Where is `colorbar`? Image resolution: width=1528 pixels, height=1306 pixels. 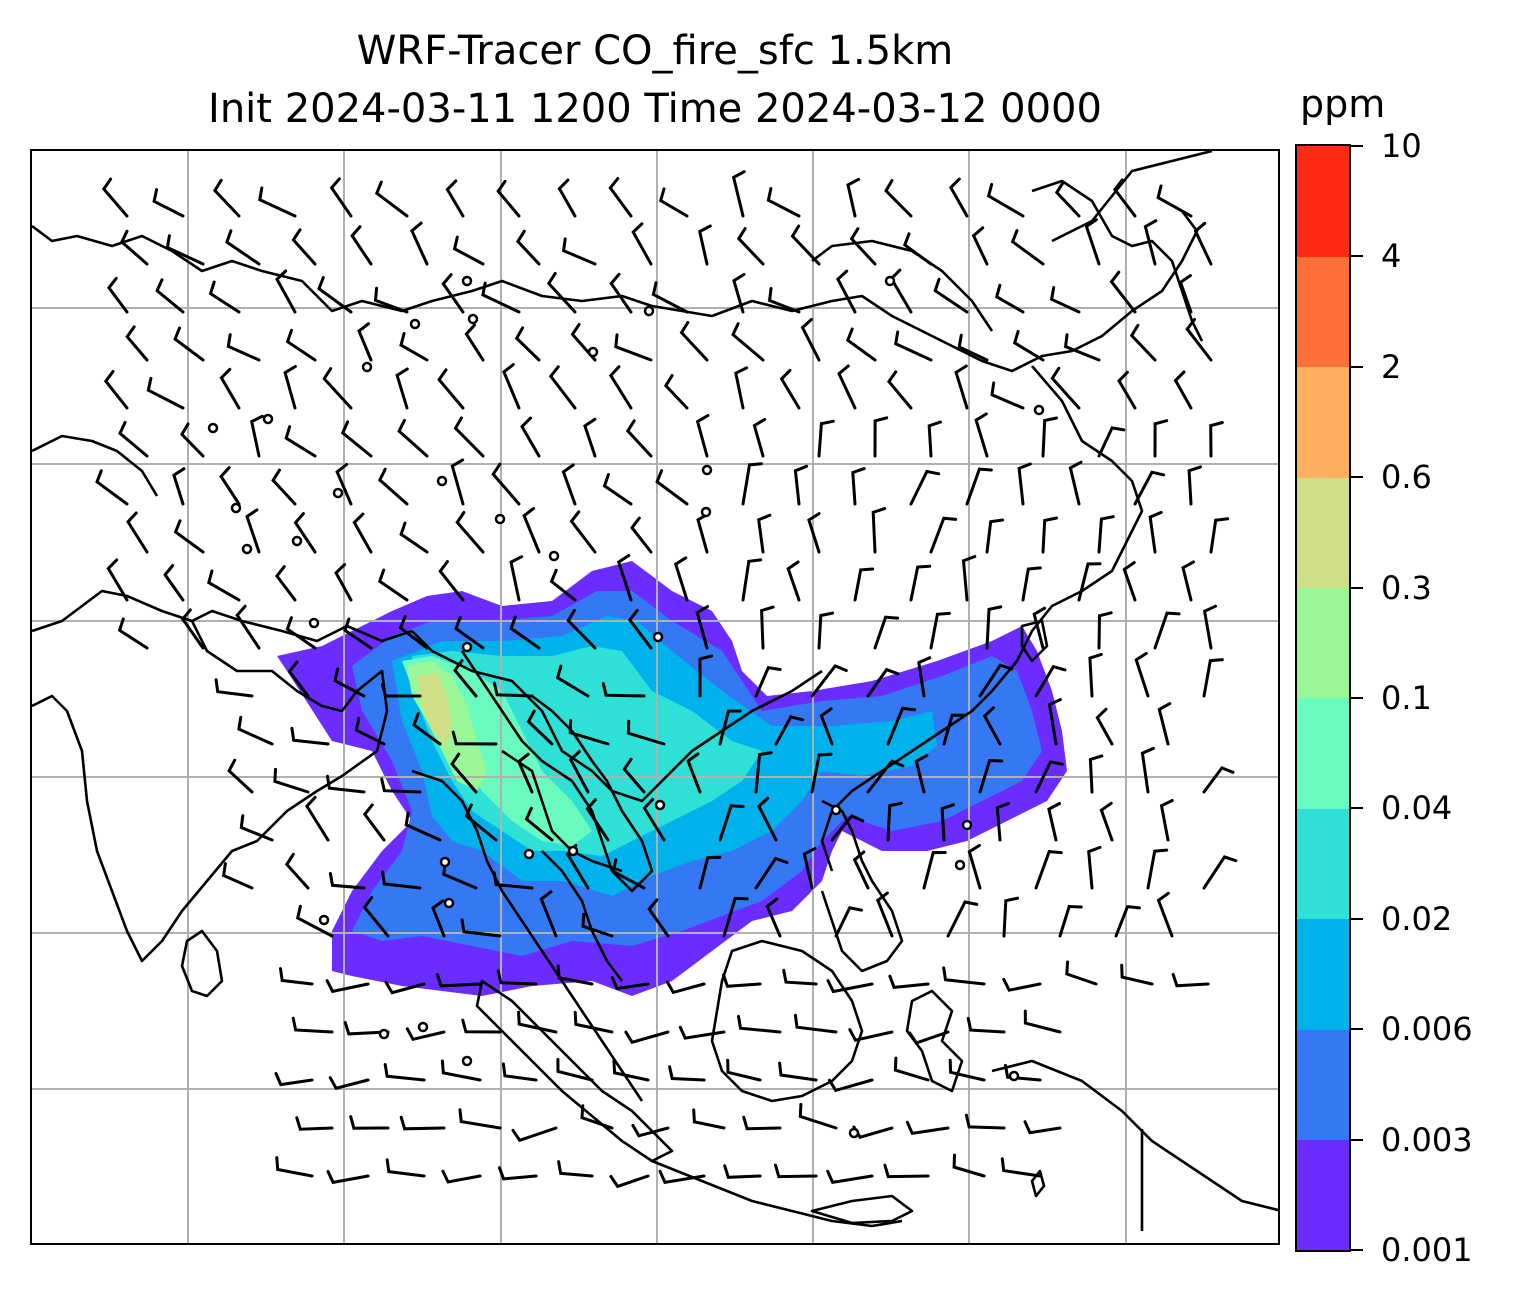
colorbar is located at coordinates (1323, 698).